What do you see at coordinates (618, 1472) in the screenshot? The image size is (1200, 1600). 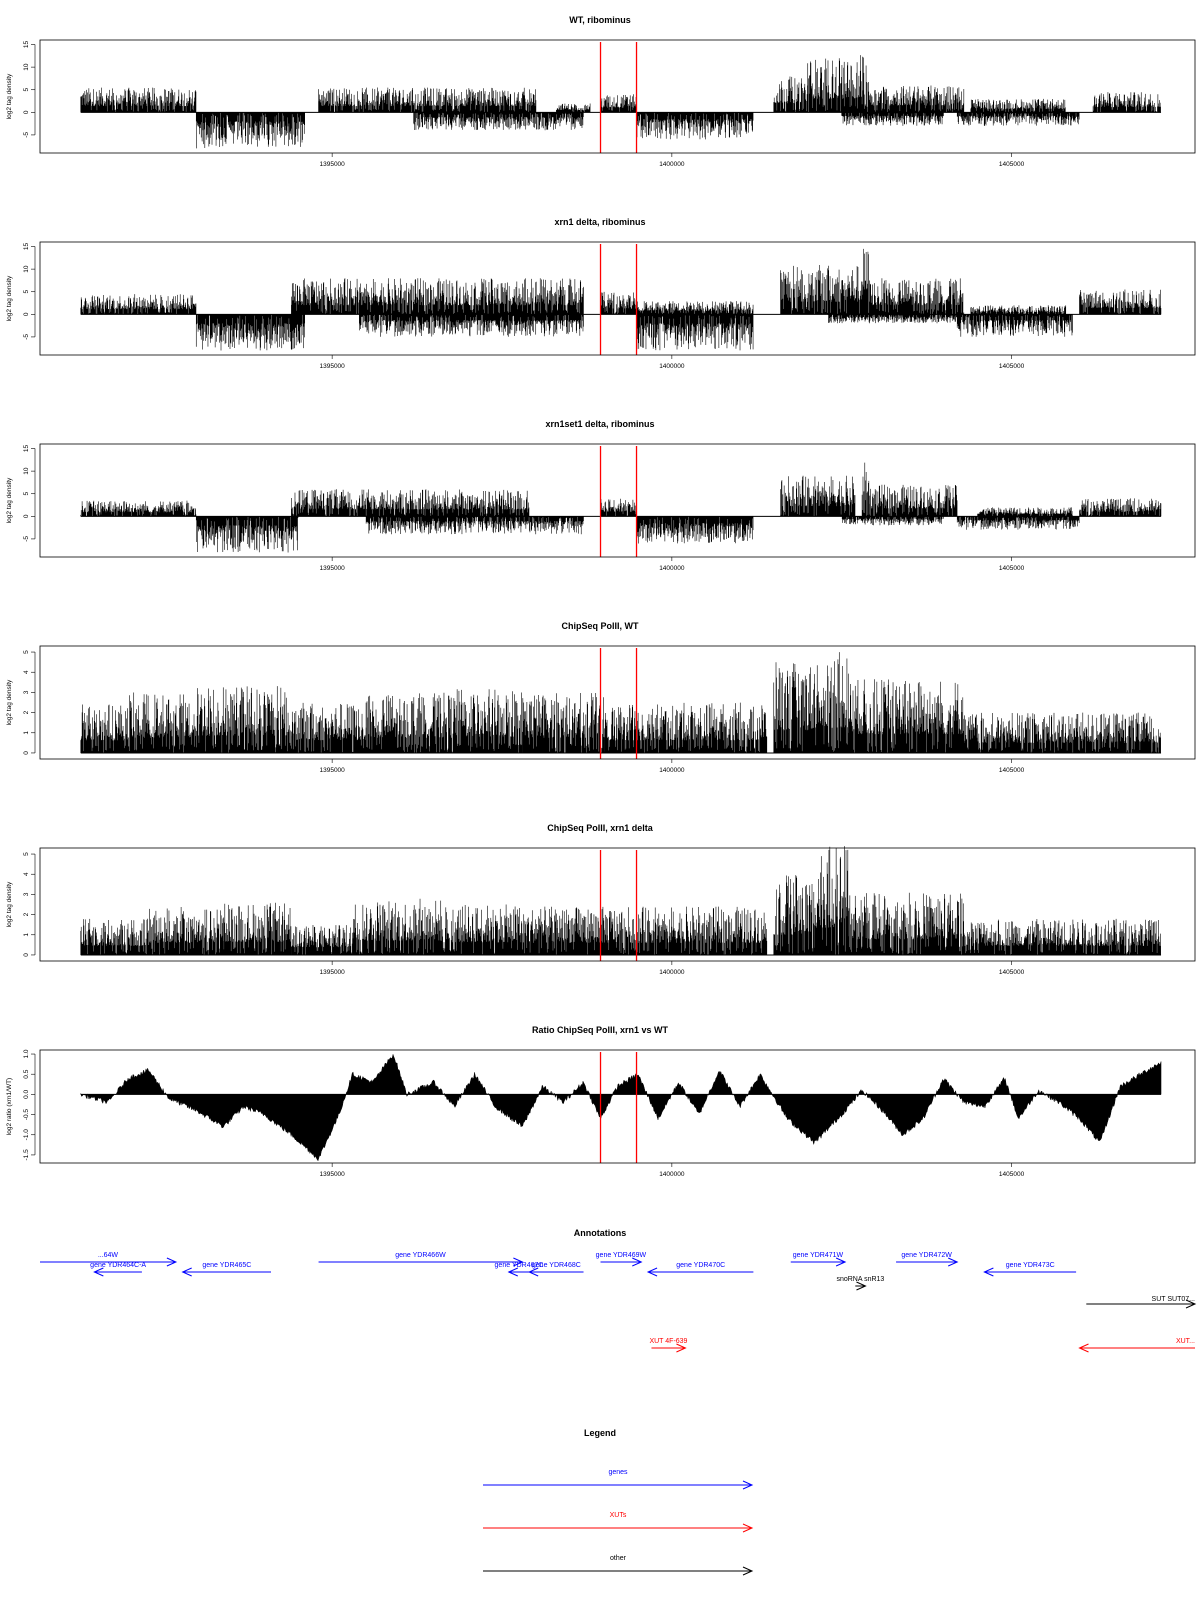 I see `legend-label: genes` at bounding box center [618, 1472].